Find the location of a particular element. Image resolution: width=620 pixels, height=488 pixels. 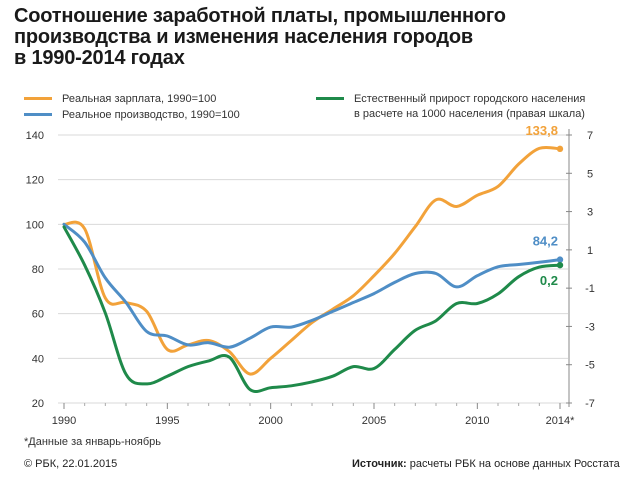

source-text: расчеты РБК на основе данных Росстата is located at coordinates (513, 464).